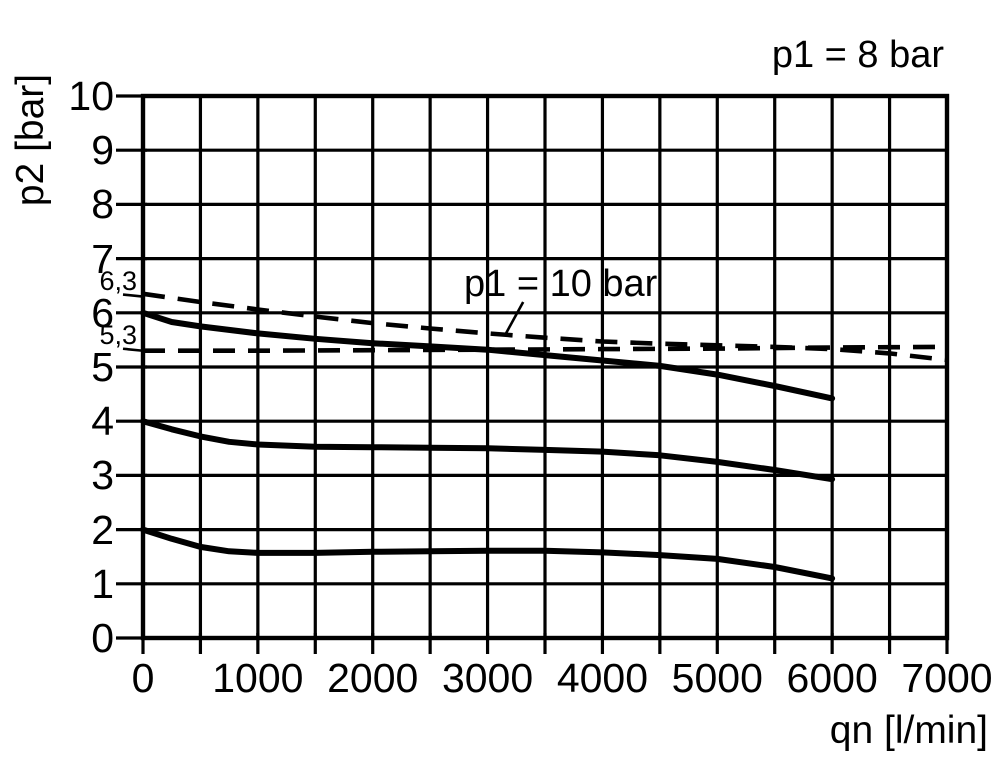  What do you see at coordinates (102, 583) in the screenshot?
I see `y-tick-label: 1` at bounding box center [102, 583].